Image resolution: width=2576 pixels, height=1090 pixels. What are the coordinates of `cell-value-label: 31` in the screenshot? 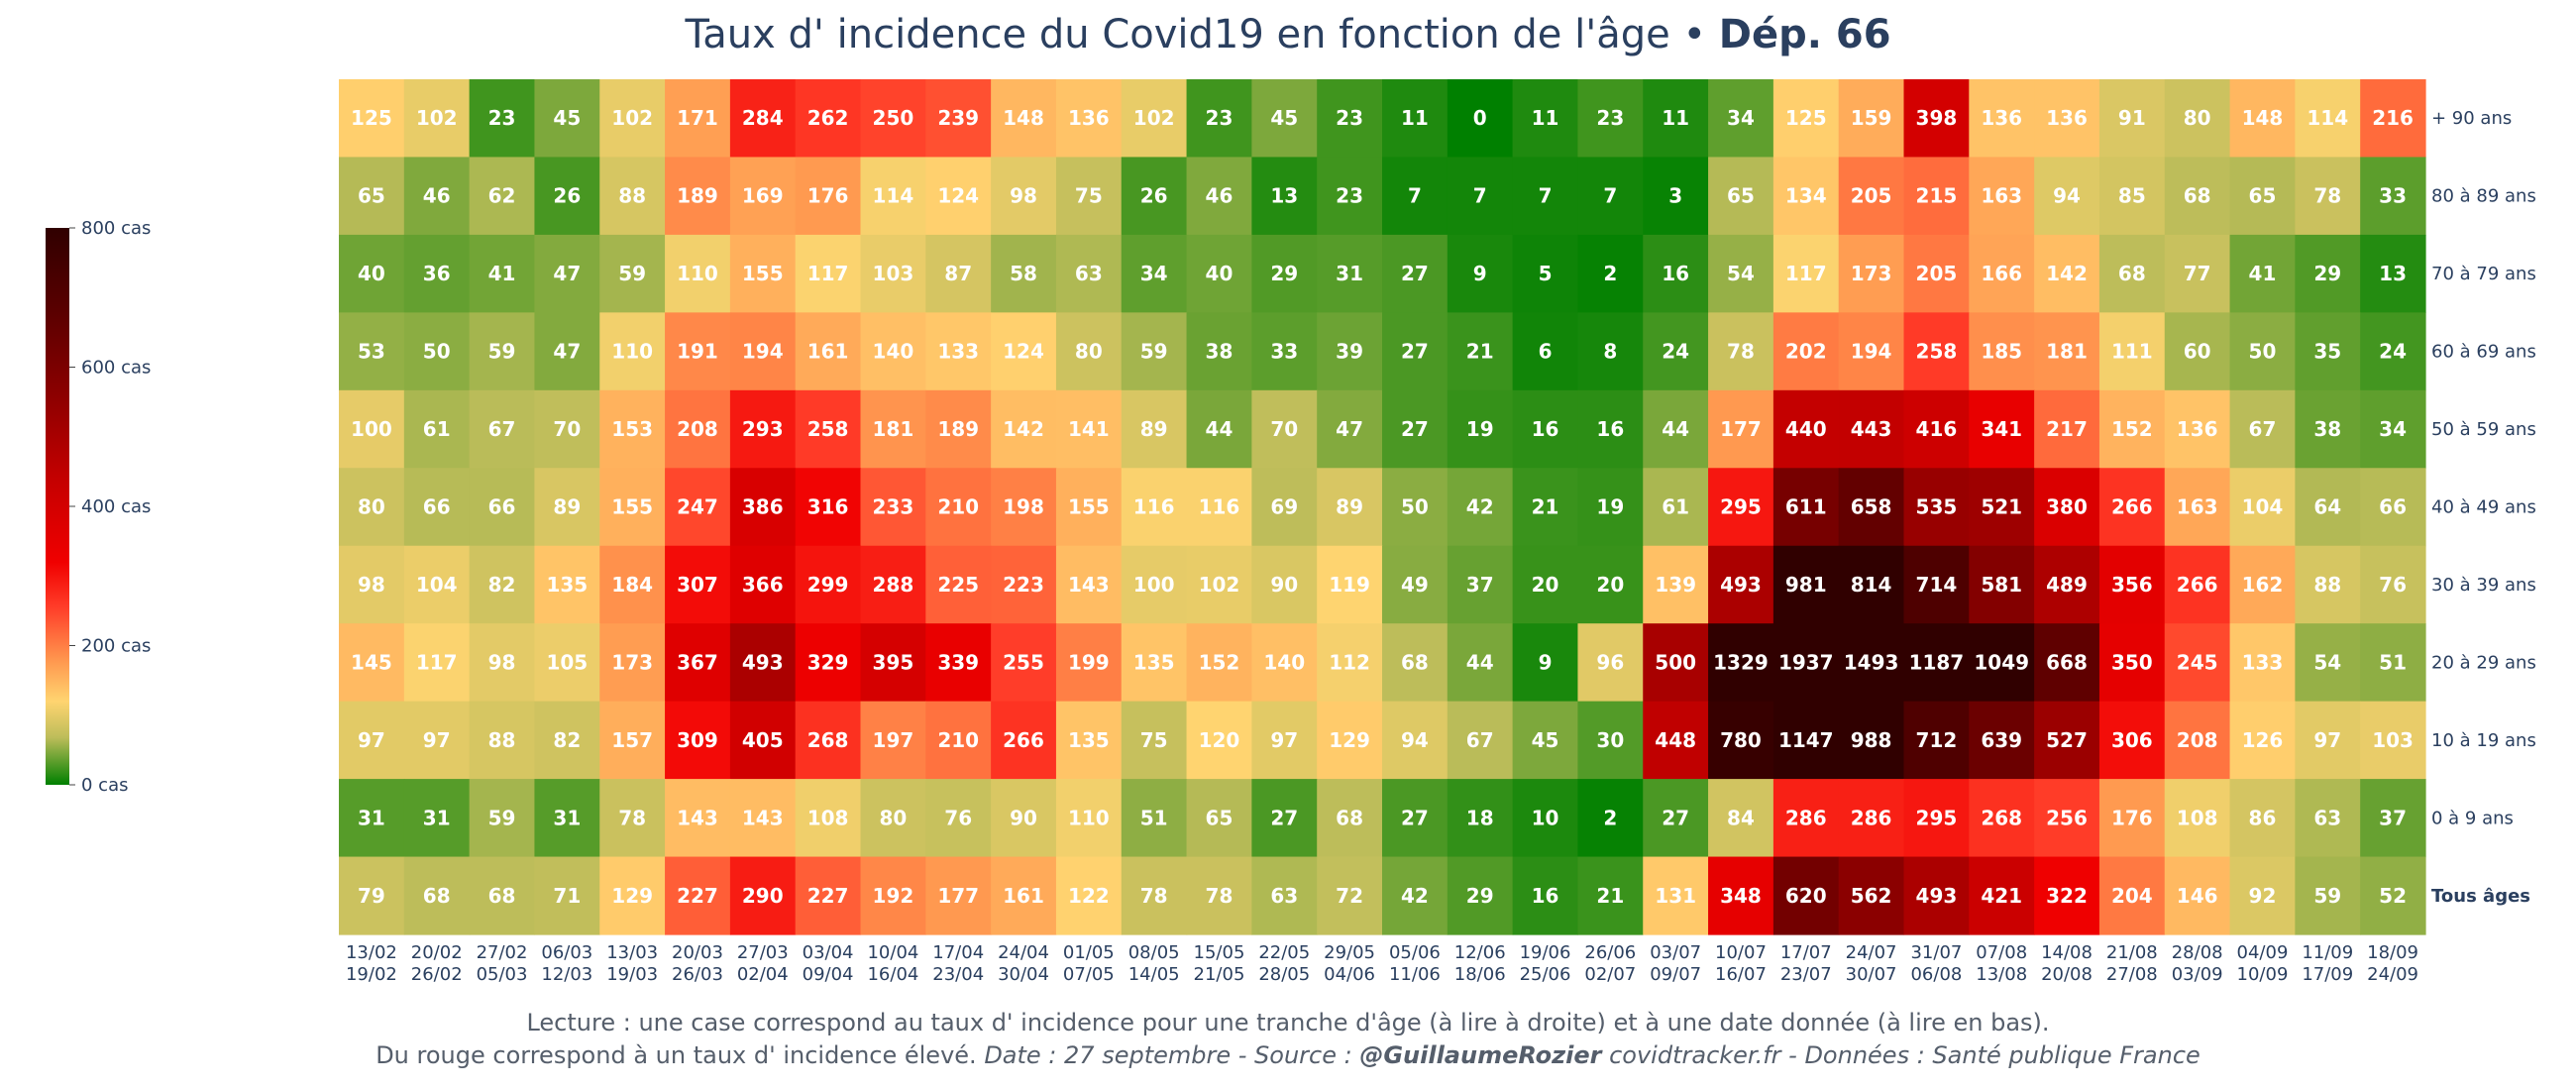 It's located at (371, 817).